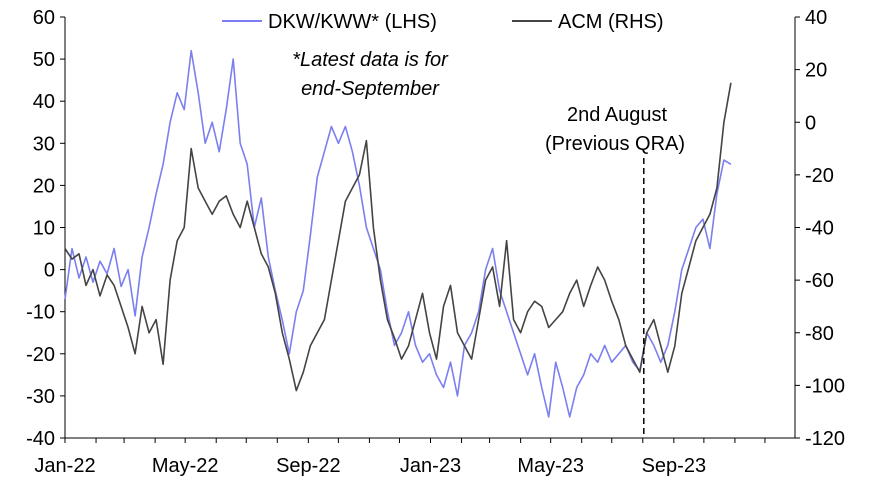  Describe the element at coordinates (819, 229) in the screenshot. I see `y-right-tick-label: -40` at that location.